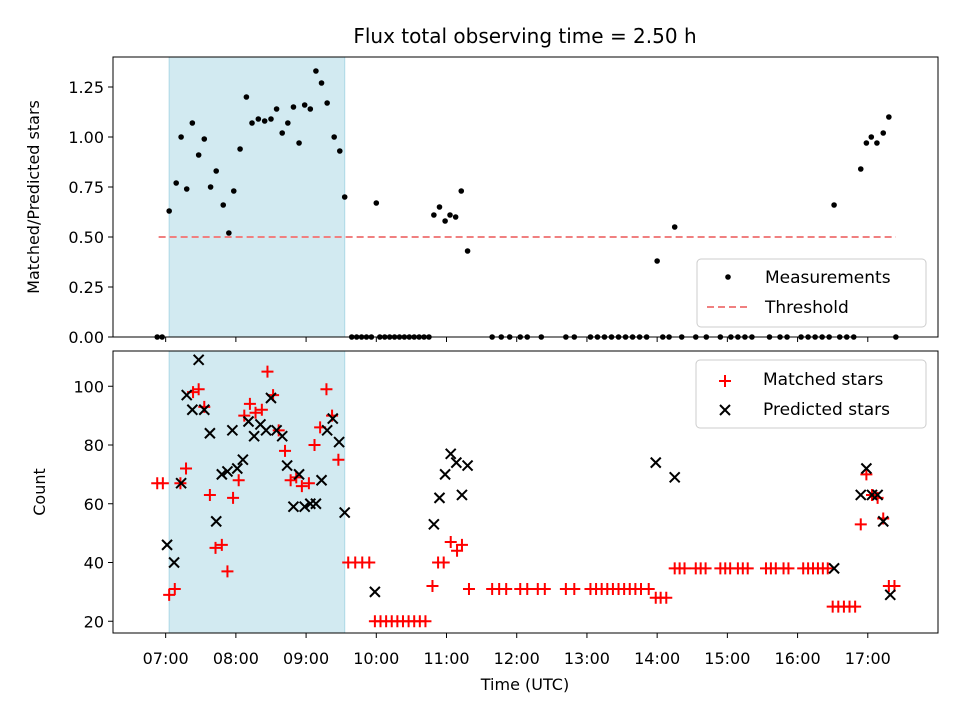 Image resolution: width=960 pixels, height=720 pixels. I want to click on x-tick-label: 08:00, so click(236, 658).